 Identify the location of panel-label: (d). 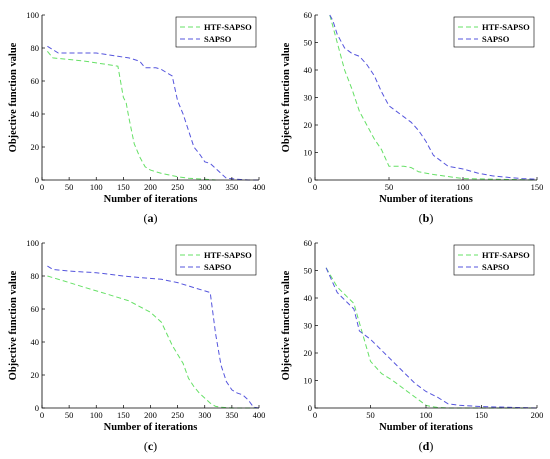
(426, 446).